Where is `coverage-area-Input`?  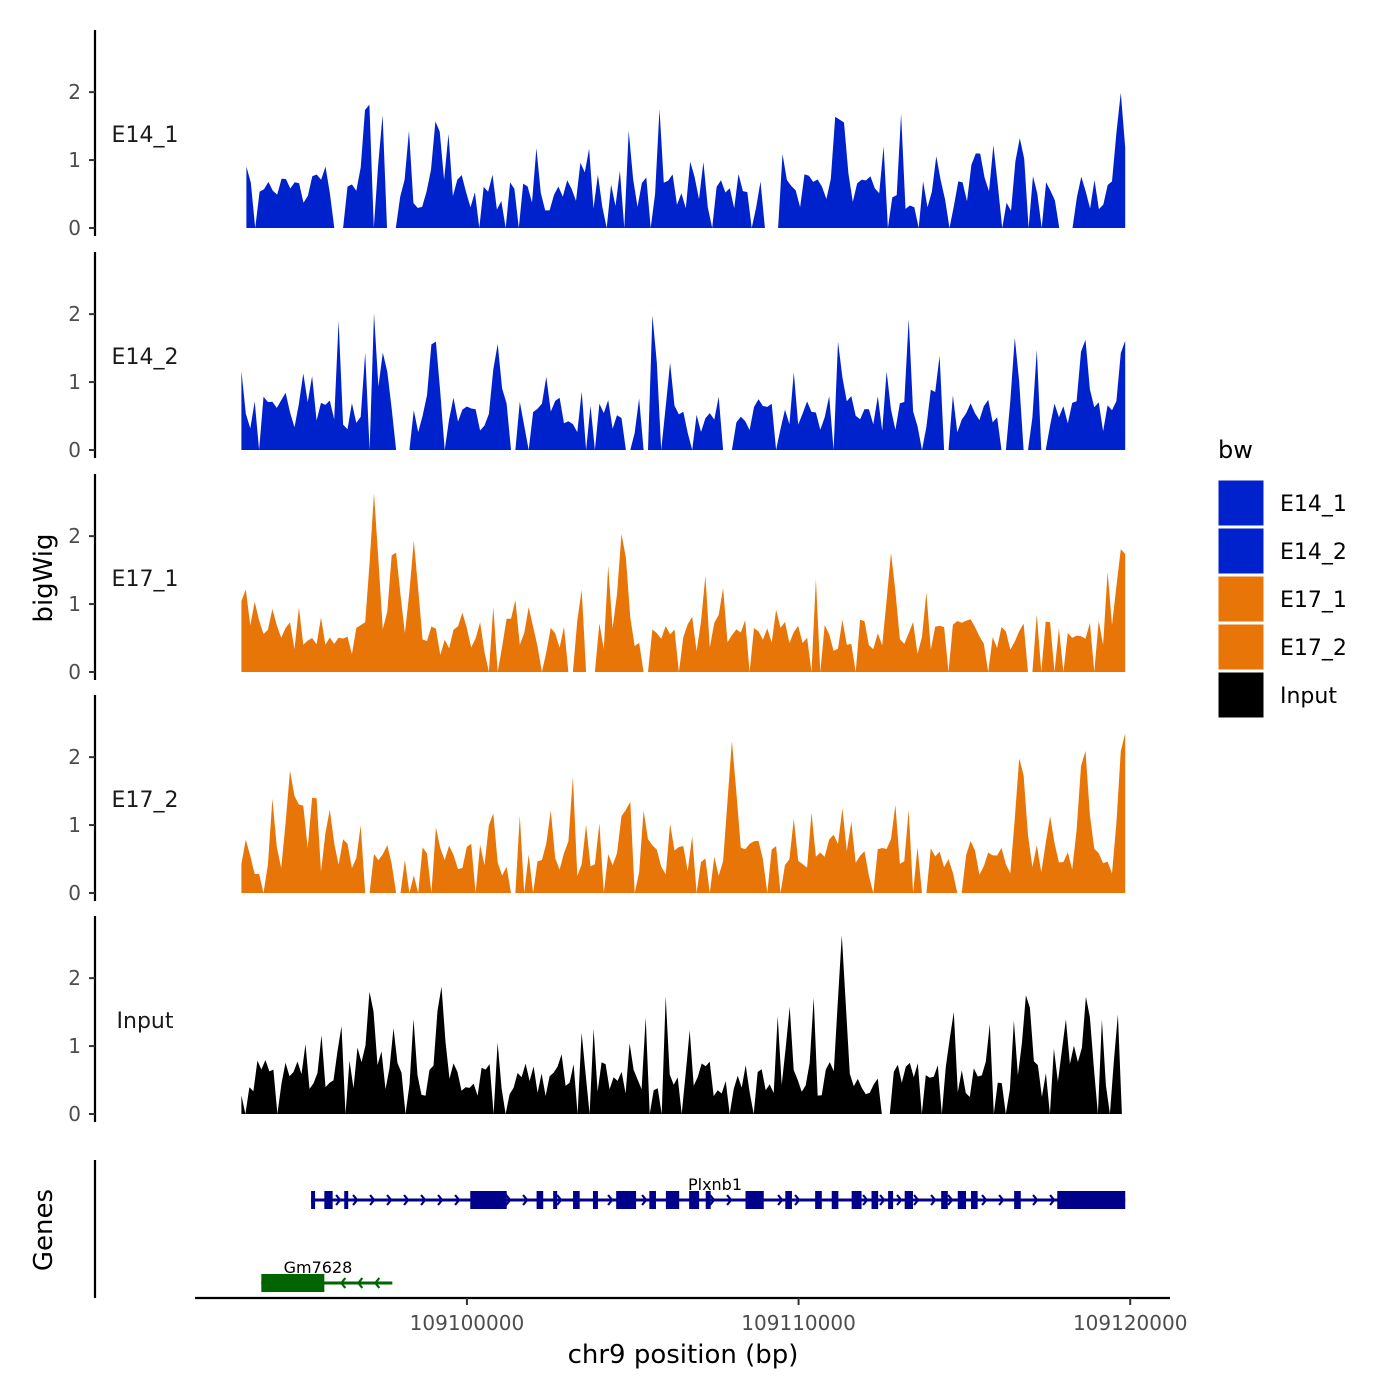 coverage-area-Input is located at coordinates (681, 1024).